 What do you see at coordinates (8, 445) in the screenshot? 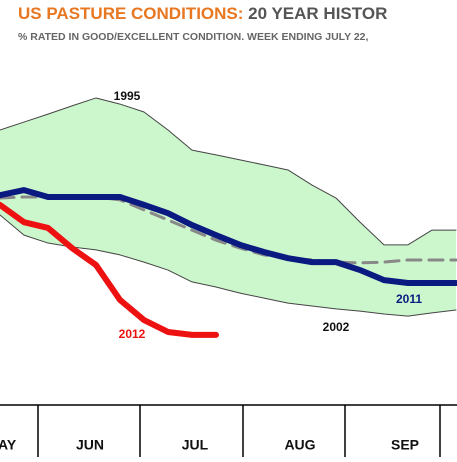
I see `month-label: AY` at bounding box center [8, 445].